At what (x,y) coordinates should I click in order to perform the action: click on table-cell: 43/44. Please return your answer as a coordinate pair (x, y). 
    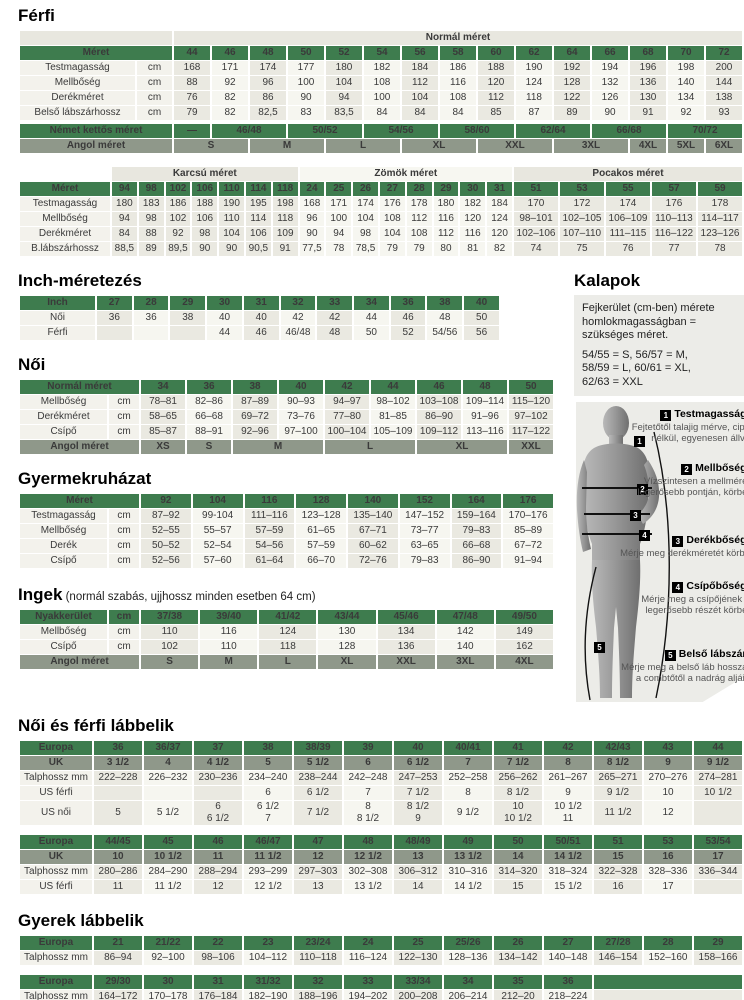
    Looking at the image, I should click on (347, 617).